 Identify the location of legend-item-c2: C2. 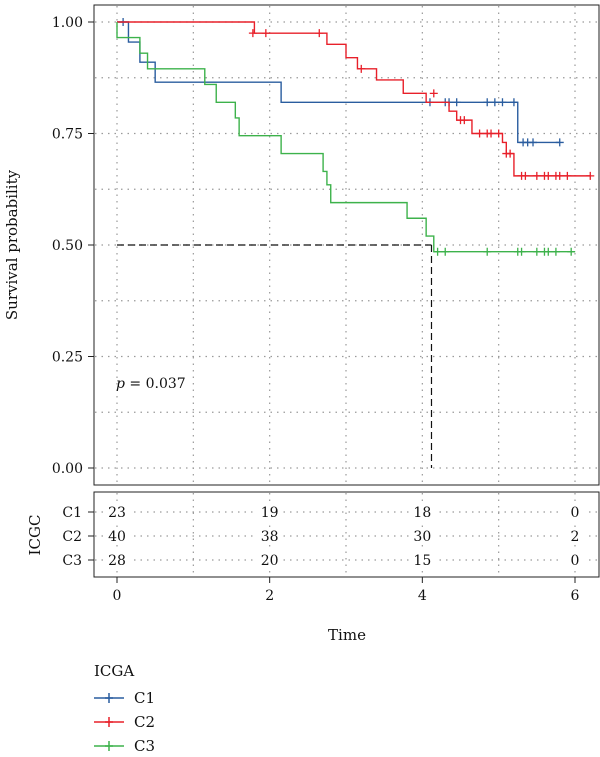
(124, 722).